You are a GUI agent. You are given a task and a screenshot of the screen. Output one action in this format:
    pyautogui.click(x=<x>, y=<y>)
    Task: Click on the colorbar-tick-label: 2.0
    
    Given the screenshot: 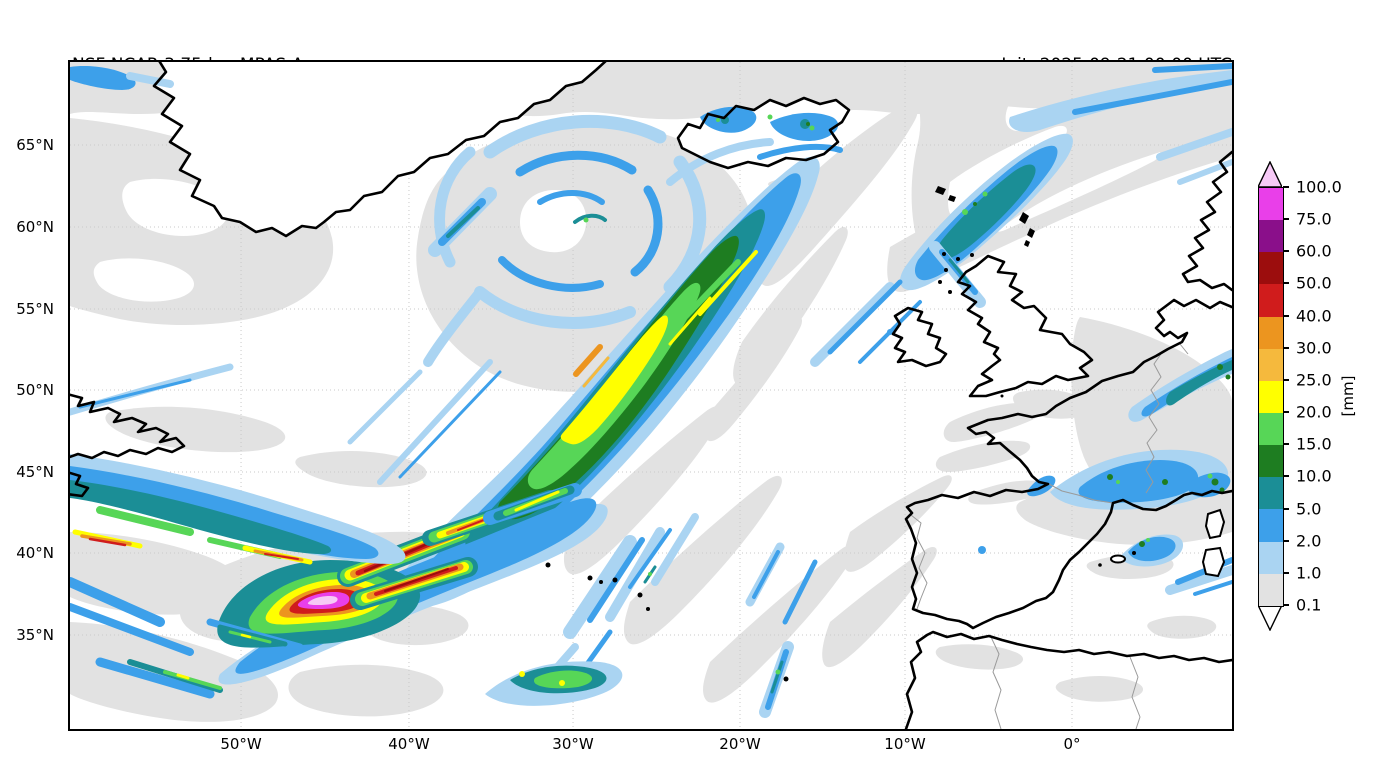 What is the action you would take?
    pyautogui.click(x=1309, y=541)
    